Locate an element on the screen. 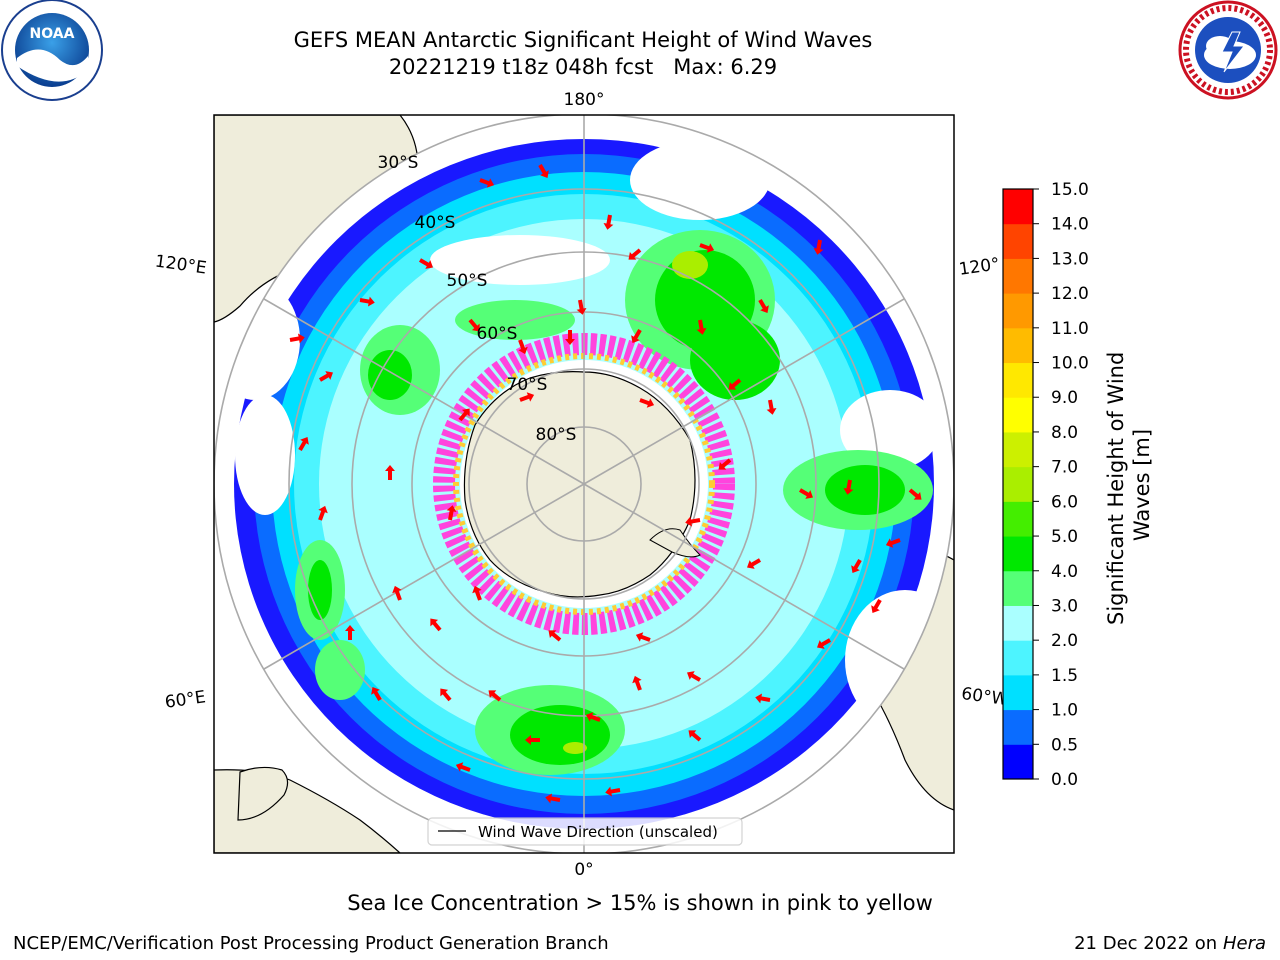  latitude-label: 40°S is located at coordinates (435, 223).